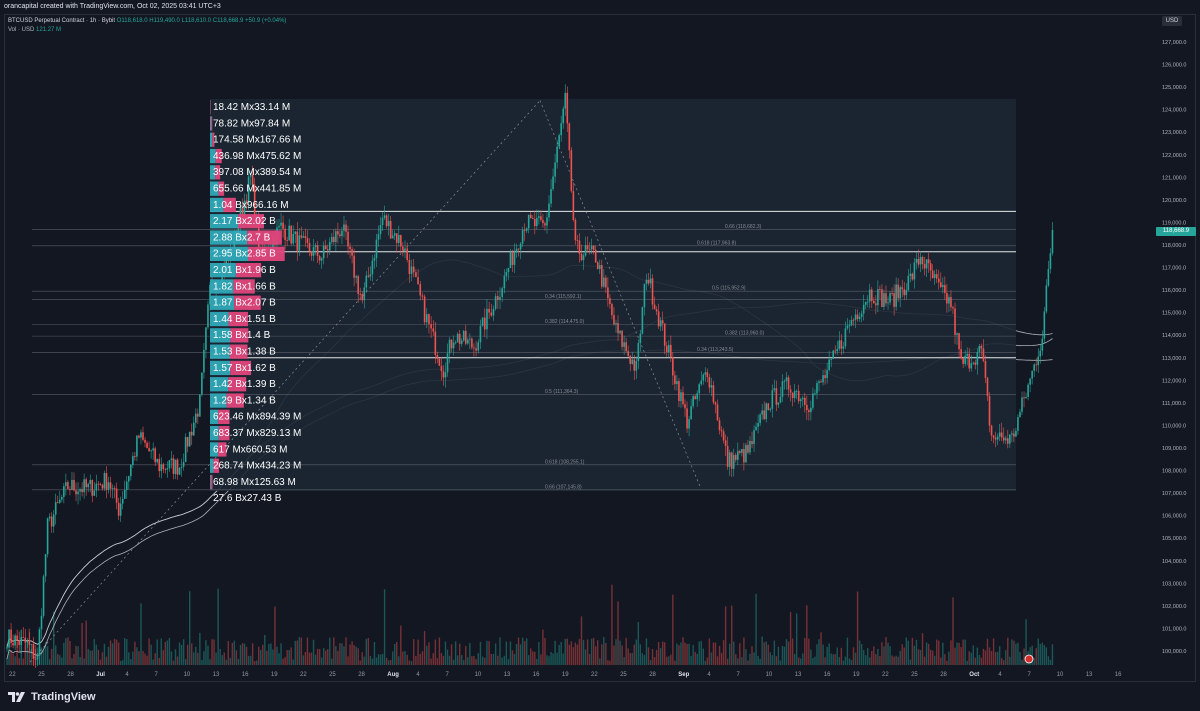 The width and height of the screenshot is (1200, 711). What do you see at coordinates (244, 352) in the screenshot?
I see `profile-row-label: 1.53 Bx1.38 B` at bounding box center [244, 352].